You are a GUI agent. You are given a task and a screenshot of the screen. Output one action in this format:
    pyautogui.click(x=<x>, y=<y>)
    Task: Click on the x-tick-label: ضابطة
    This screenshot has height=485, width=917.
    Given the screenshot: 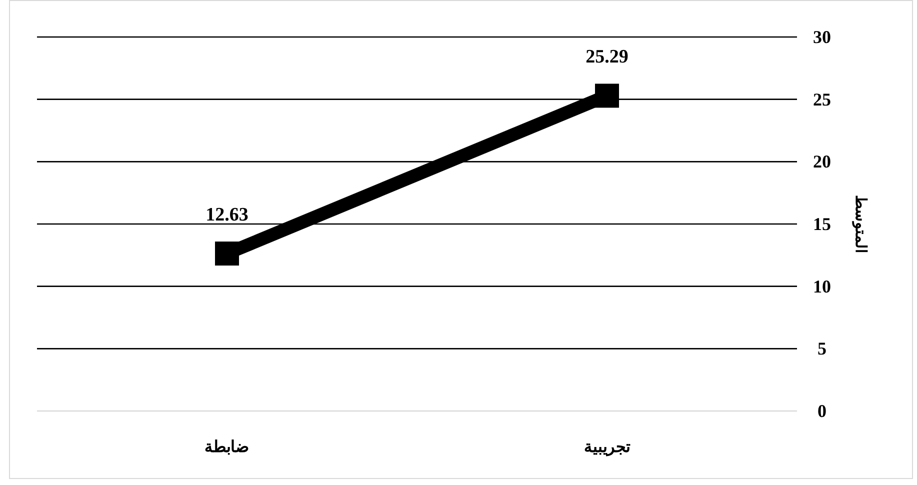 What is the action you would take?
    pyautogui.click(x=227, y=447)
    